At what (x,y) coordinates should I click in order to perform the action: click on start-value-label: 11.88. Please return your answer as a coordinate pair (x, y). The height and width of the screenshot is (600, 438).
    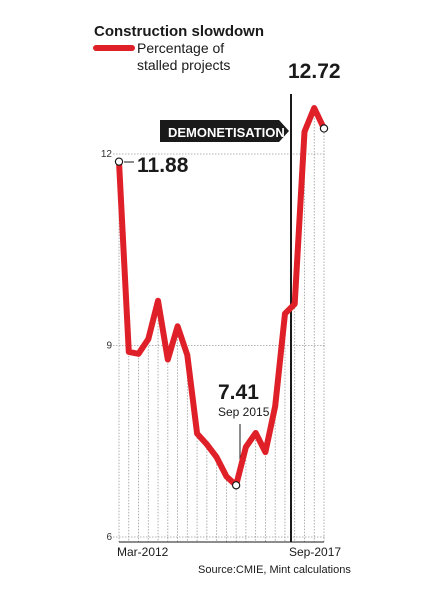
    Looking at the image, I should click on (163, 165).